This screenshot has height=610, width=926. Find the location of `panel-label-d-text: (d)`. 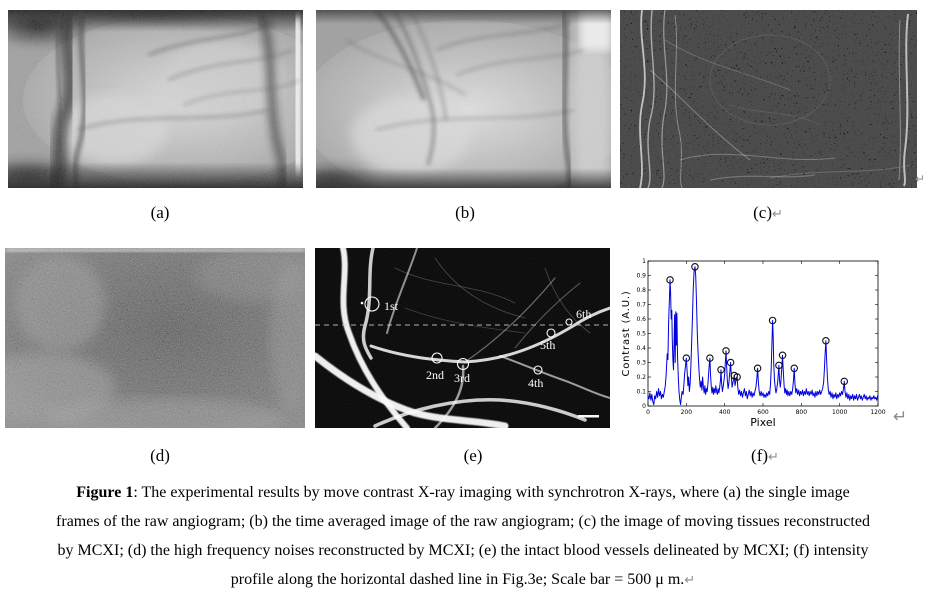

panel-label-d-text: (d) is located at coordinates (160, 455).